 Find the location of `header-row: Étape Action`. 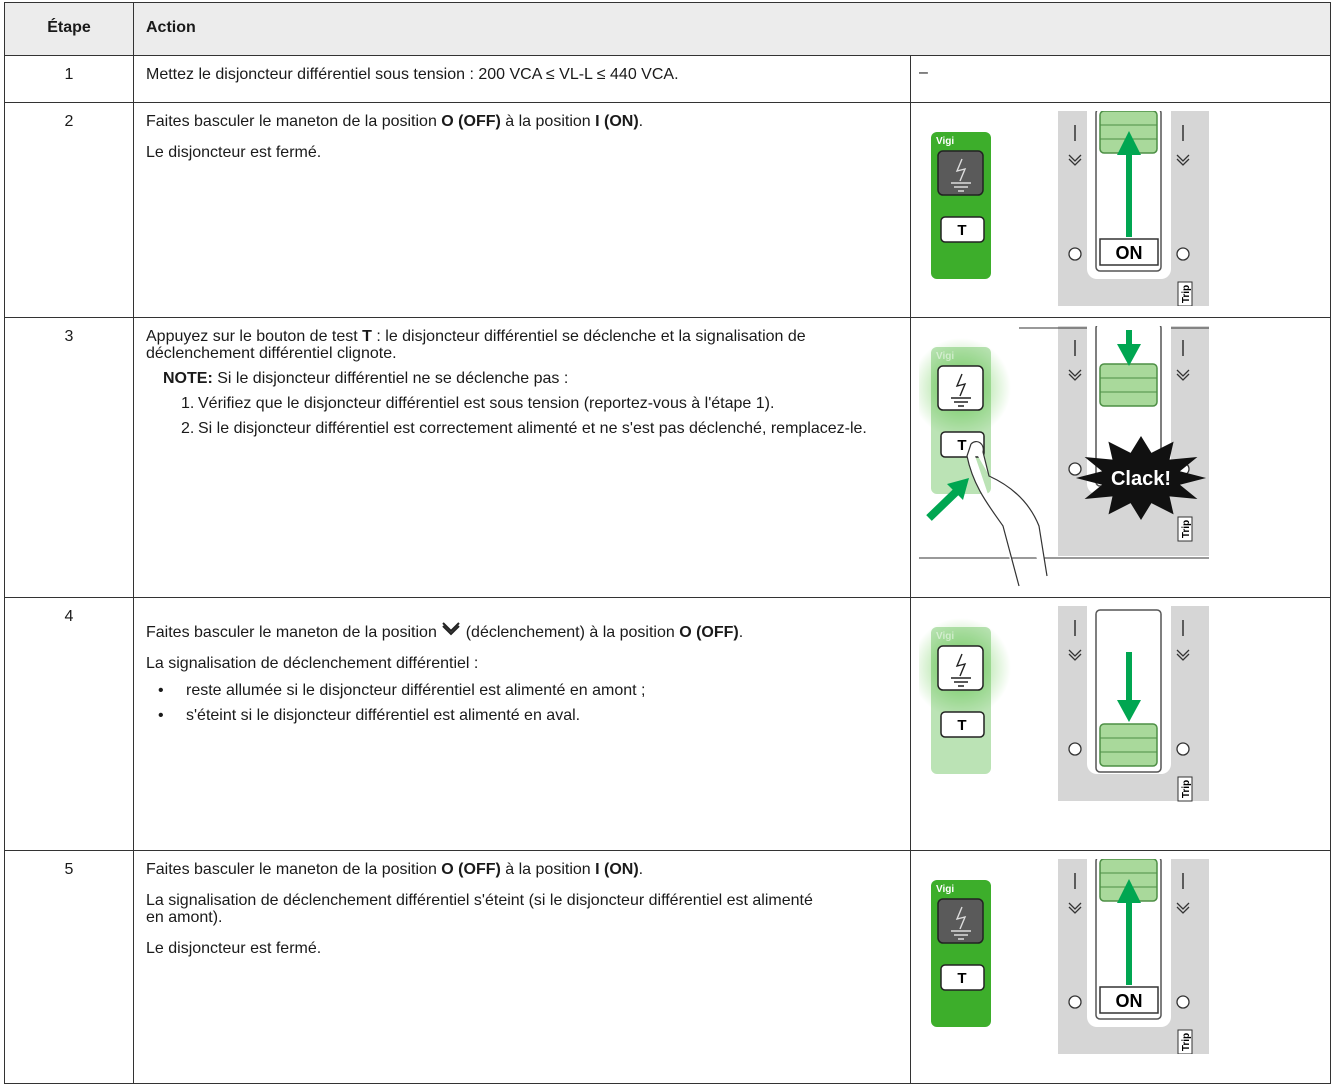

header-row: Étape Action is located at coordinates (667, 29).